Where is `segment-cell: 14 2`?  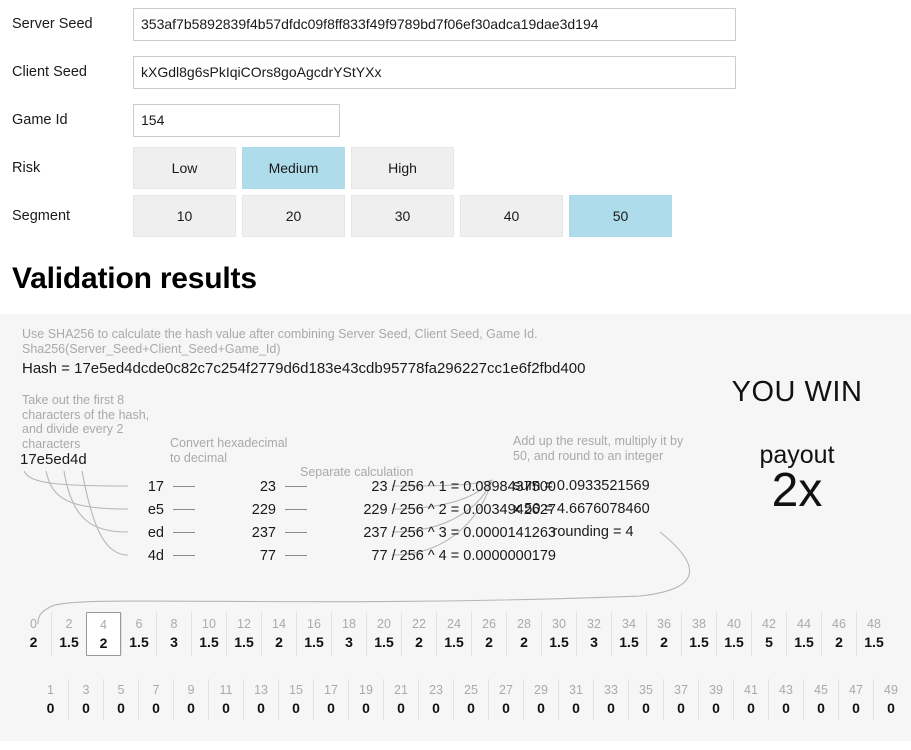 segment-cell: 14 2 is located at coordinates (278, 634).